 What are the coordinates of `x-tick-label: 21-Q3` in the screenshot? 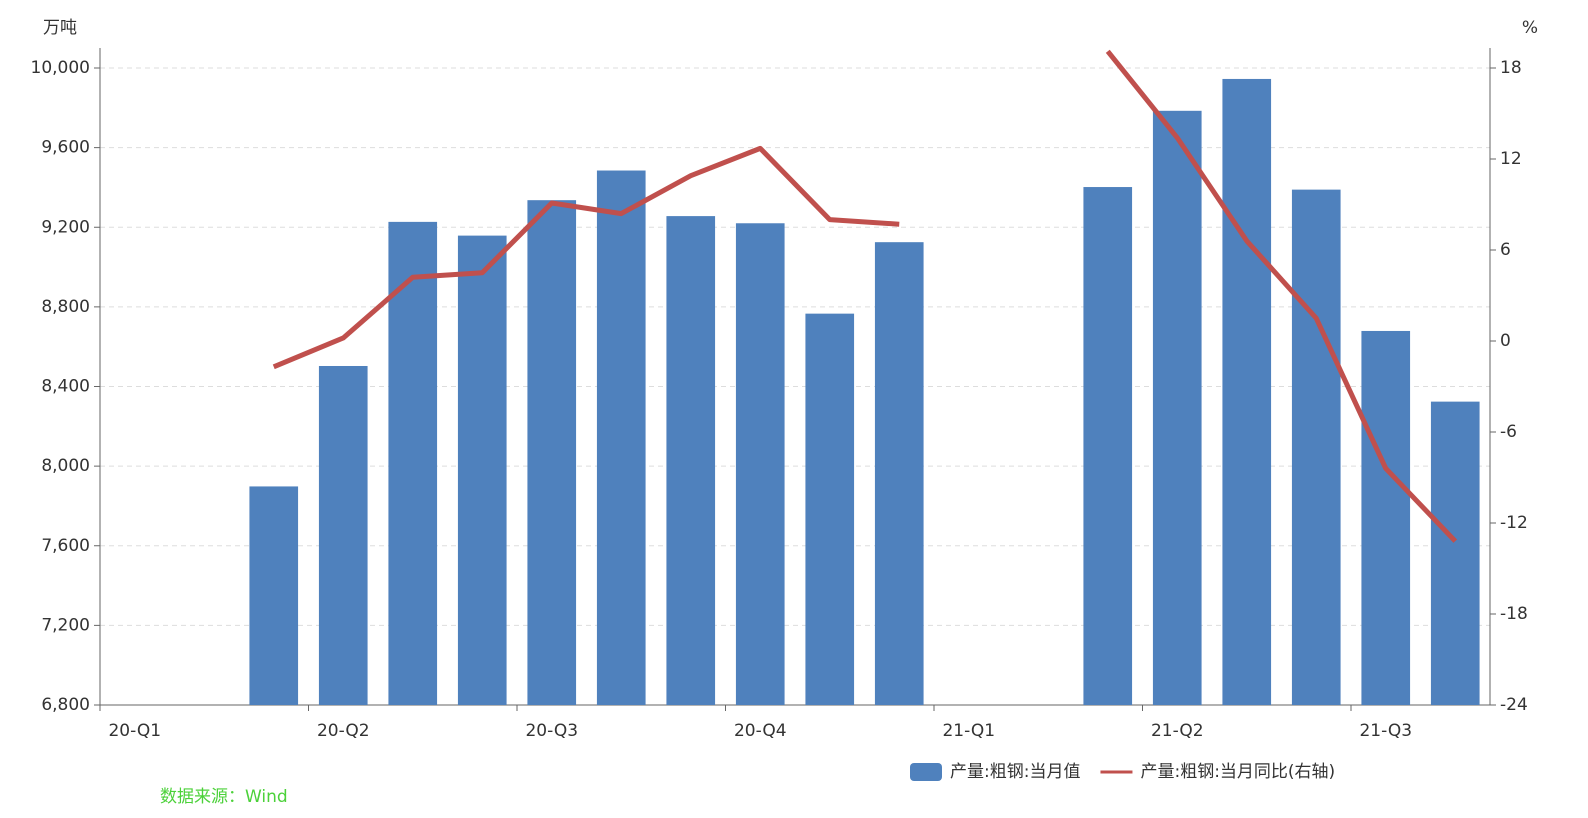 It's located at (1385, 731).